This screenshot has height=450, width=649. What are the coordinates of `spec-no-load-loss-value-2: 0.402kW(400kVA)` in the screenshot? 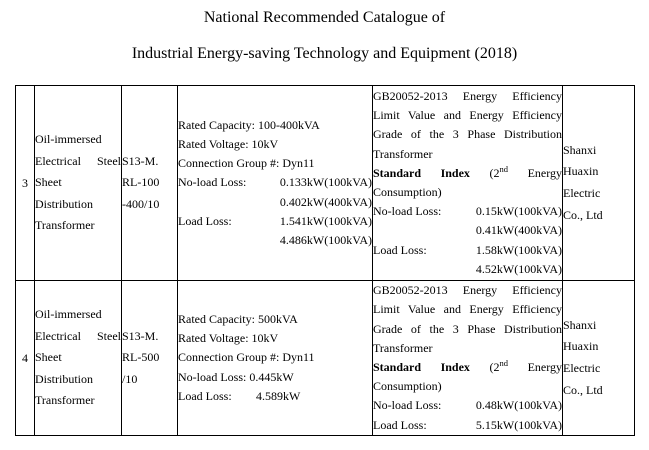 It's located at (325, 201).